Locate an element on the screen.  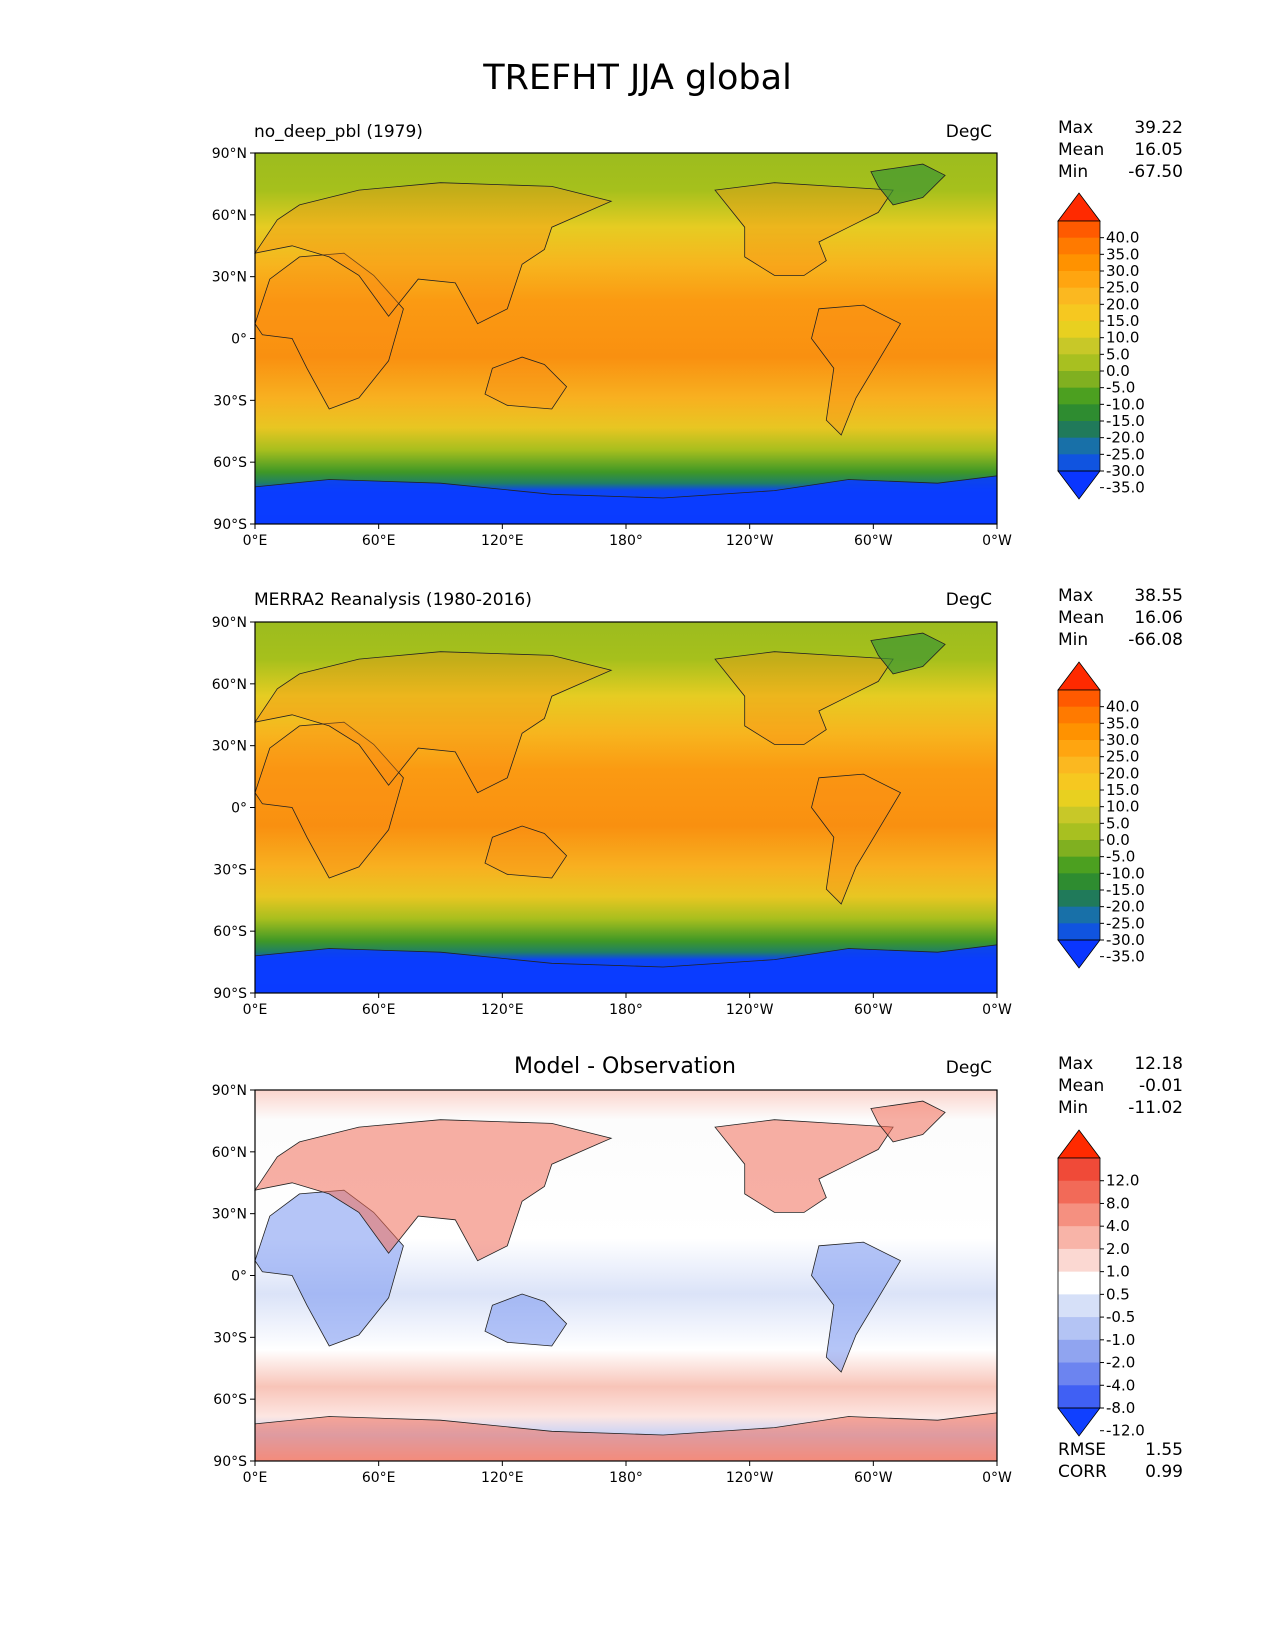
colorbar-label: 1.0 is located at coordinates (1118, 1272).